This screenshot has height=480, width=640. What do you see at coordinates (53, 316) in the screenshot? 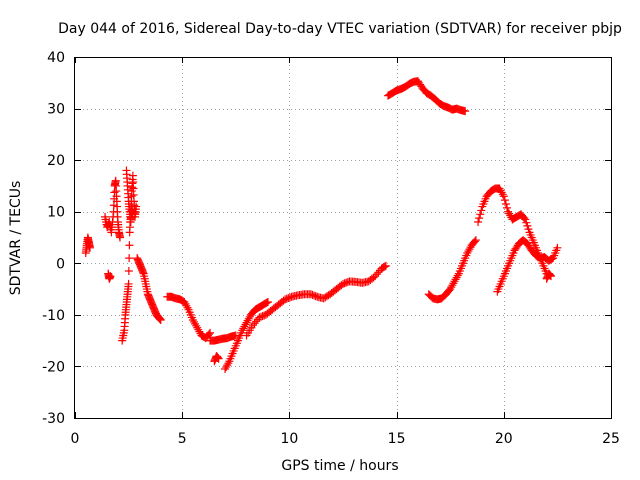
I see `y-tick-label: -10` at bounding box center [53, 316].